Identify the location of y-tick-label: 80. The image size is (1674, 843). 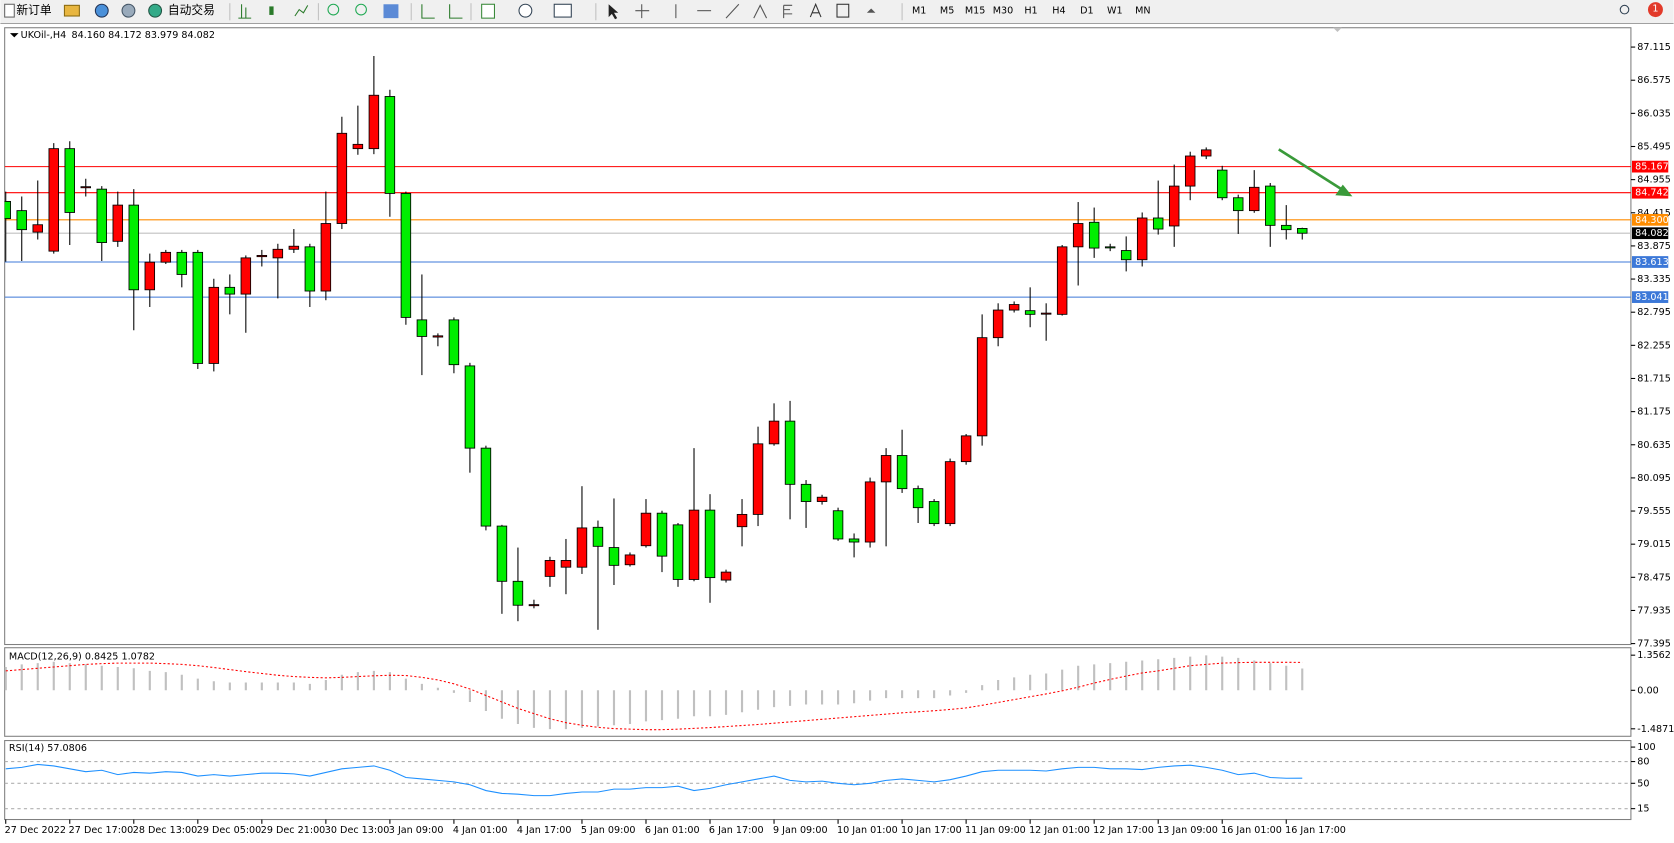
(1643, 762).